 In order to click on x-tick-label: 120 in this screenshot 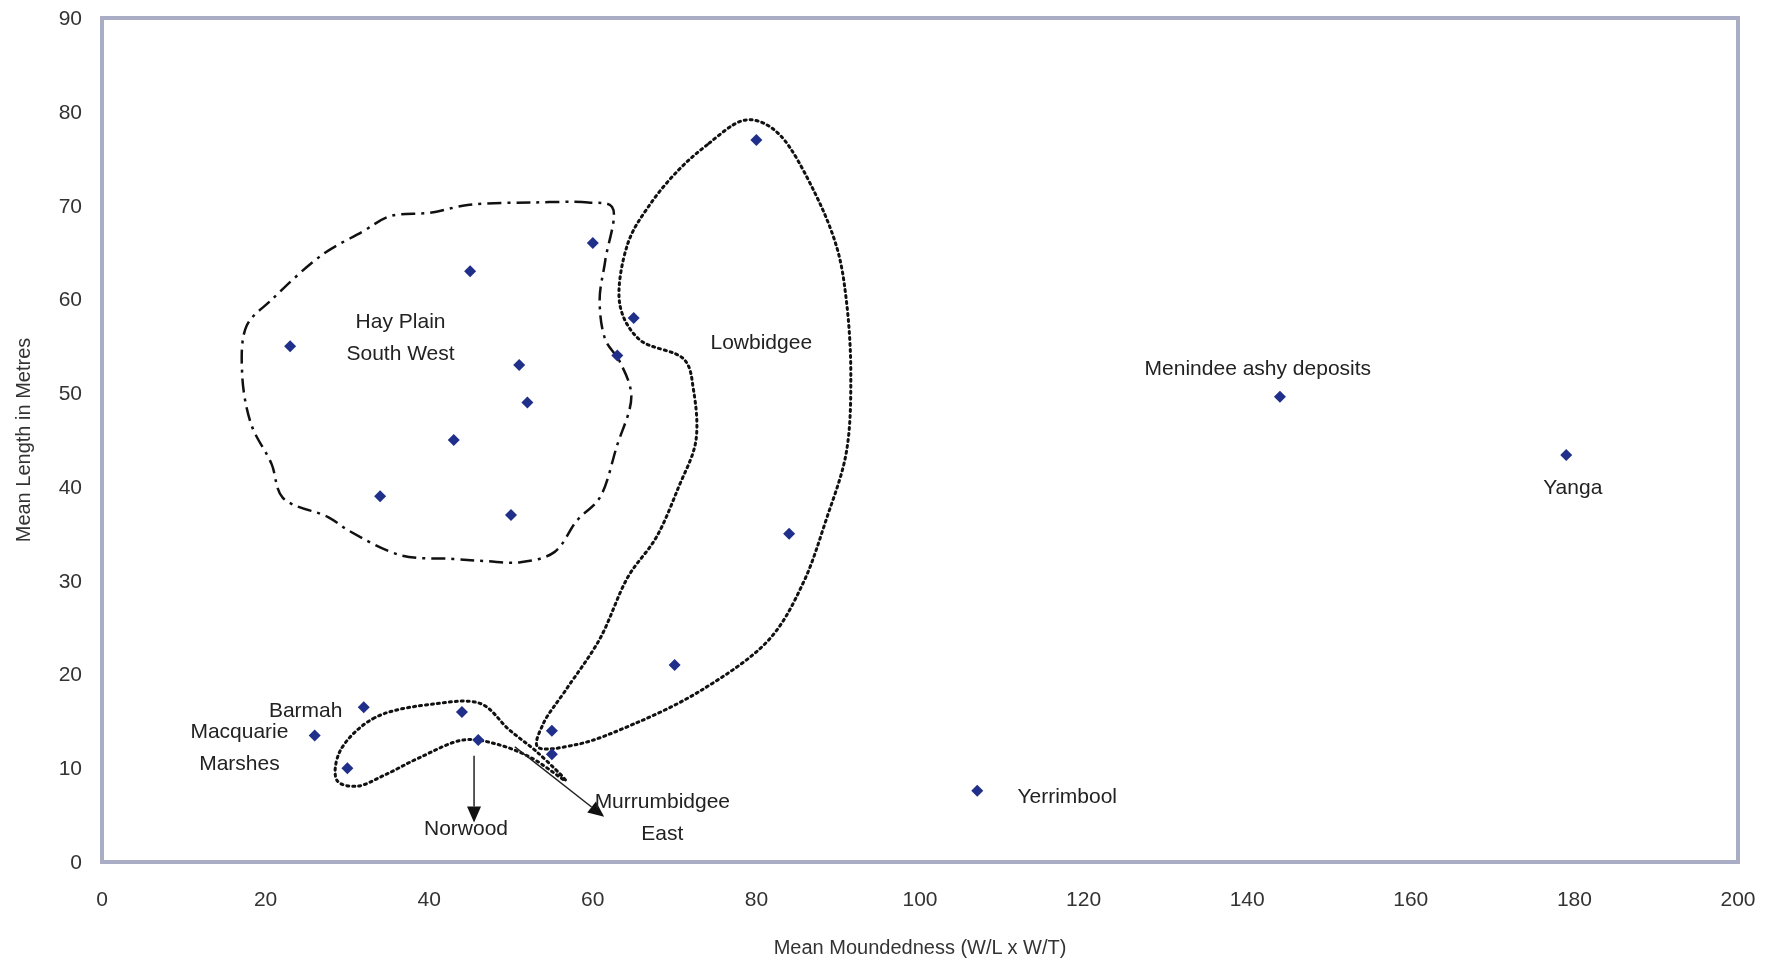, I will do `click(1084, 898)`.